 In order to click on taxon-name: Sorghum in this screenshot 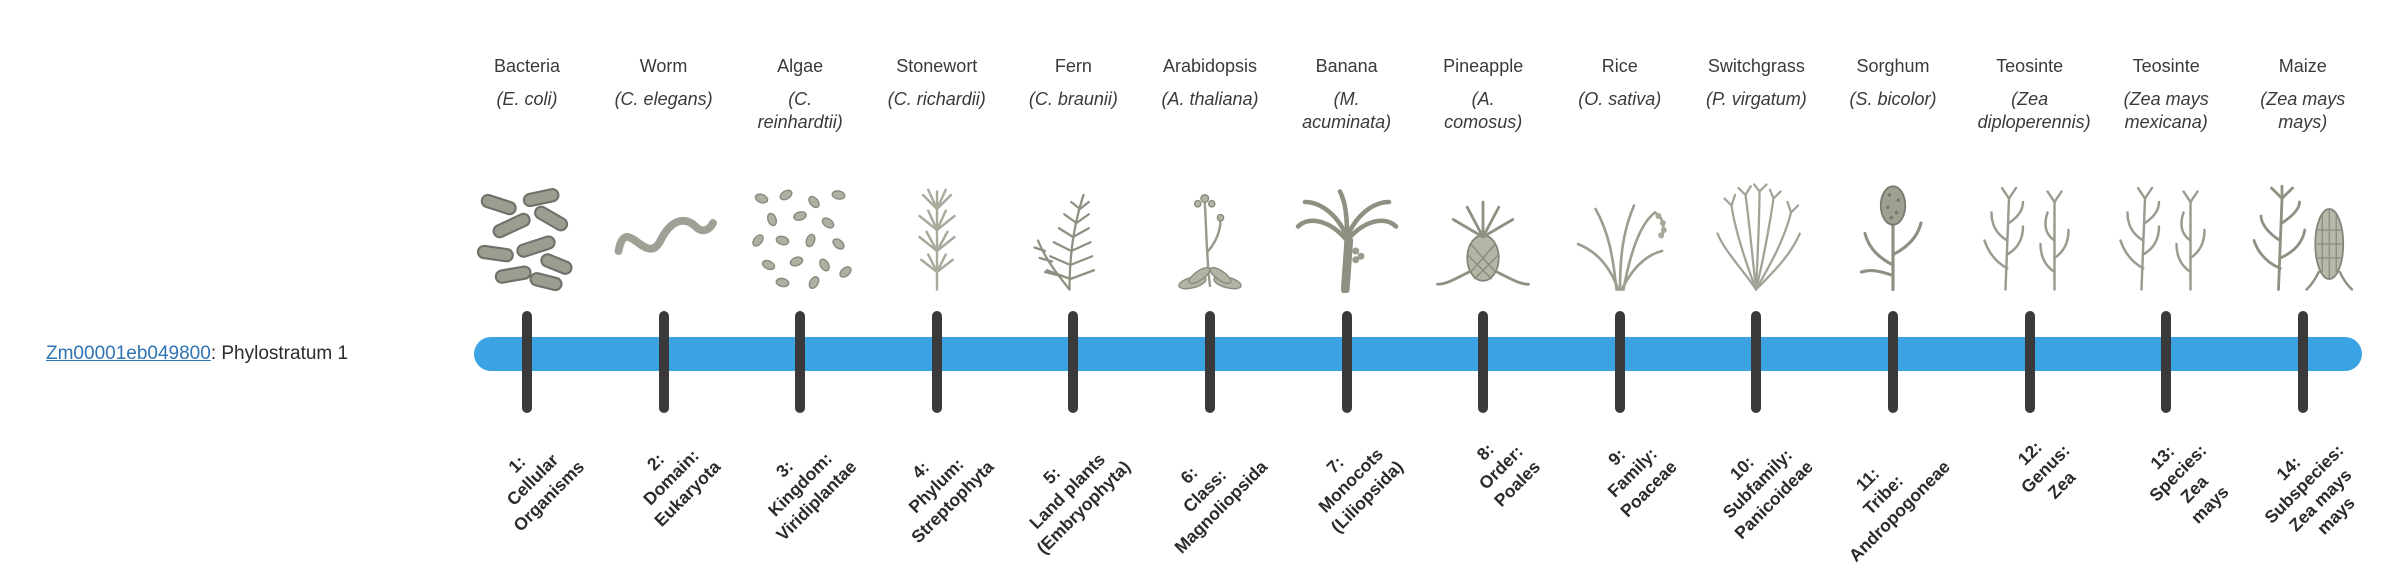, I will do `click(1893, 66)`.